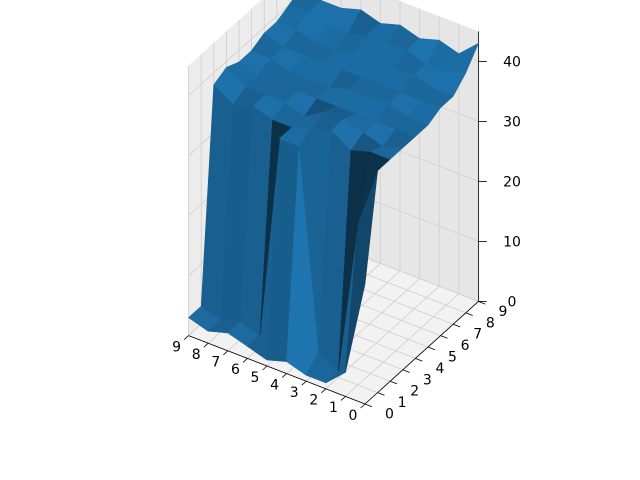 The width and height of the screenshot is (640, 480). Describe the element at coordinates (414, 392) in the screenshot. I see `y-tick-label: 2` at that location.